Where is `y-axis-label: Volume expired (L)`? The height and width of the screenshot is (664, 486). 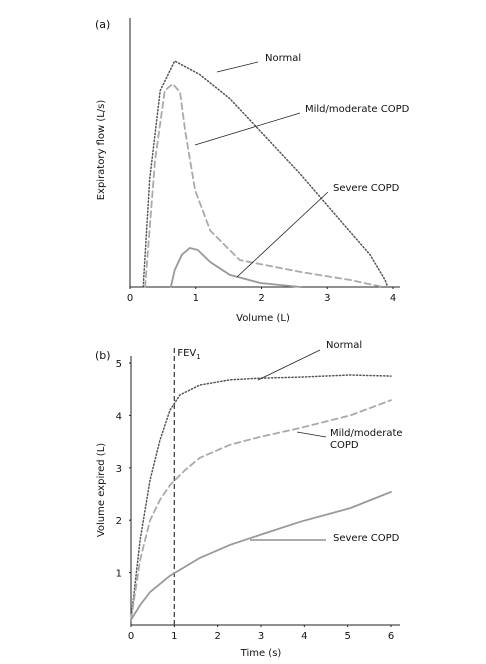 y-axis-label: Volume expired (L) is located at coordinates (101, 490).